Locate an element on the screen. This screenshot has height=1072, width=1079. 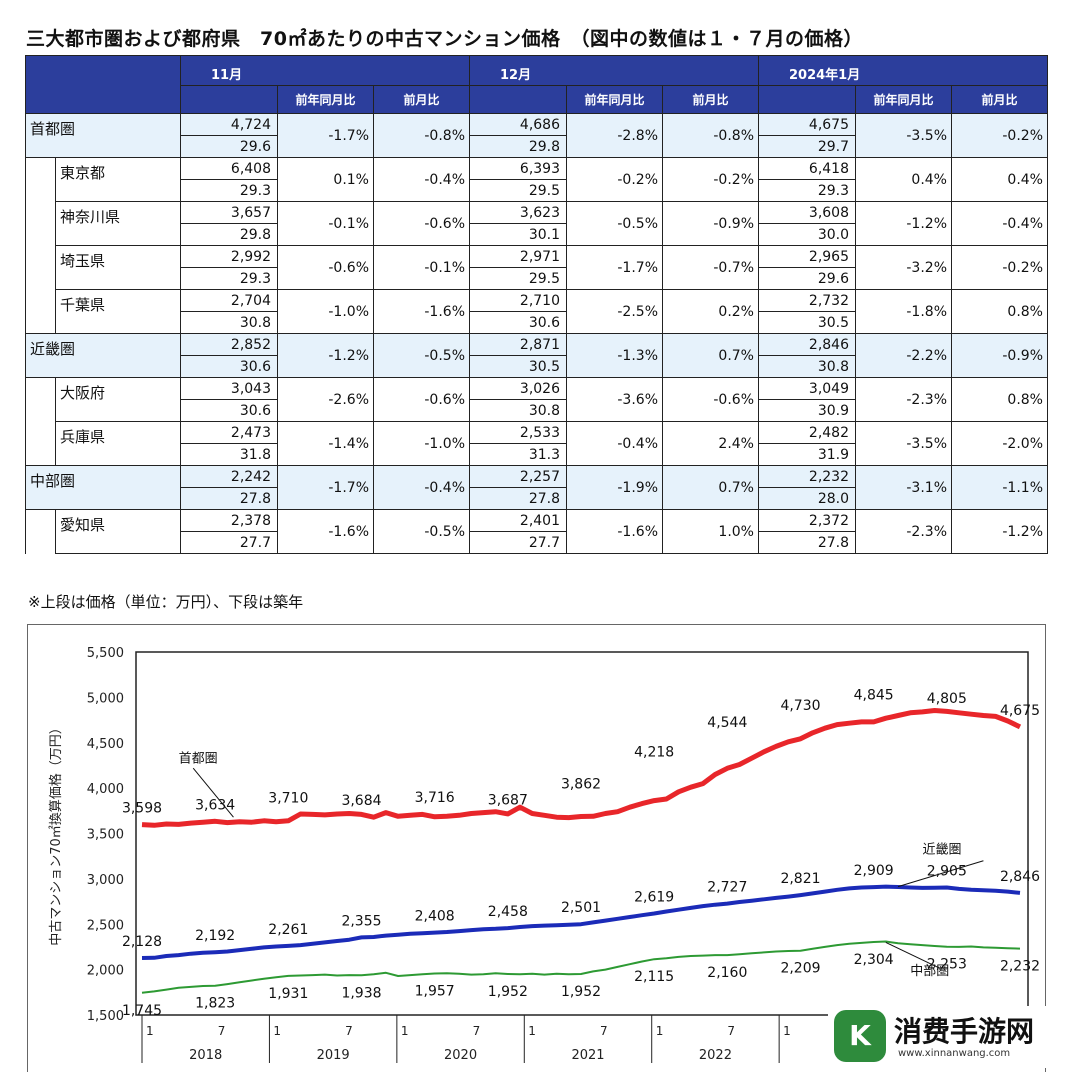
y-tick-label: 4,500 is located at coordinates (105, 744).